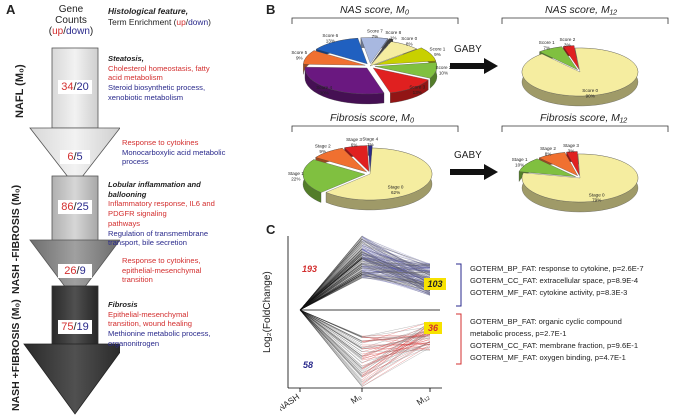  What do you see at coordinates (433, 328) in the screenshot?
I see `down-m12-count-badge: 36` at bounding box center [433, 328].